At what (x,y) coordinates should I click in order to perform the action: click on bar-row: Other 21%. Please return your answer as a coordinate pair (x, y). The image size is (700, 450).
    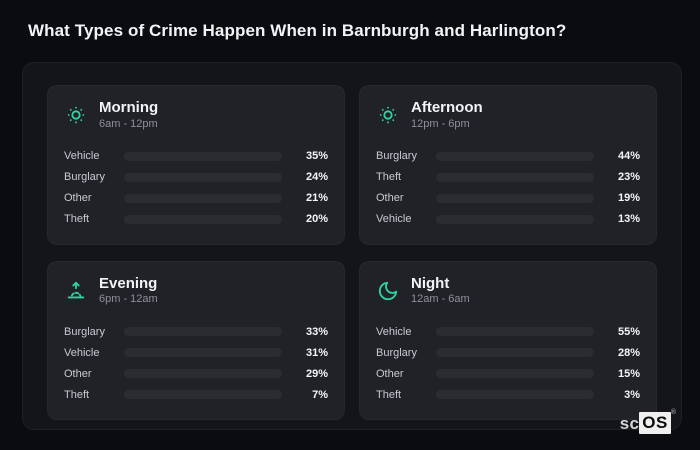
    Looking at the image, I should click on (196, 198).